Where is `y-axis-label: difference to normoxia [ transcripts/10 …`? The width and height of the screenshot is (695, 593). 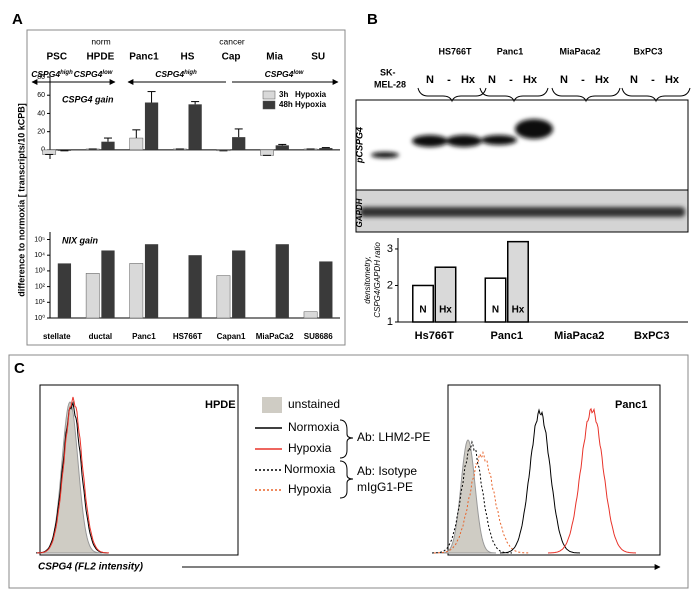 y-axis-label: difference to normoxia [ transcripts/10 … is located at coordinates (21, 200).